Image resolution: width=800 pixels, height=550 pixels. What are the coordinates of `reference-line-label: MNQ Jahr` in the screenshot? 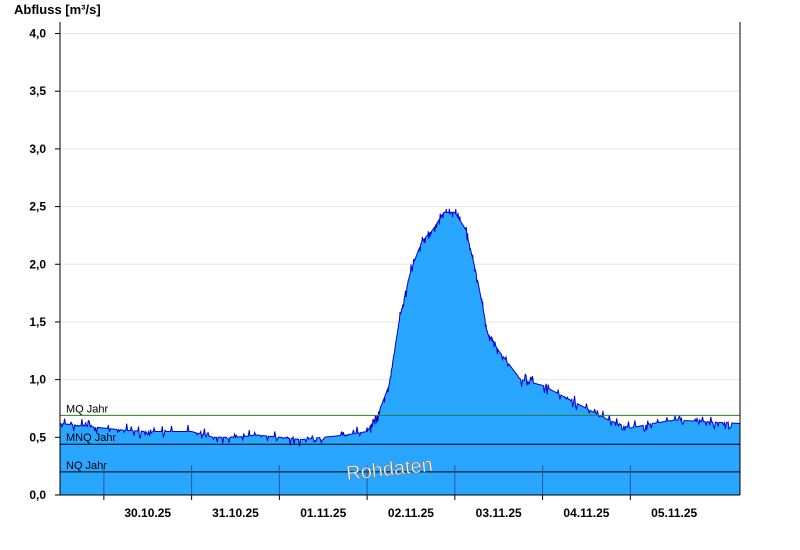 It's located at (91, 438).